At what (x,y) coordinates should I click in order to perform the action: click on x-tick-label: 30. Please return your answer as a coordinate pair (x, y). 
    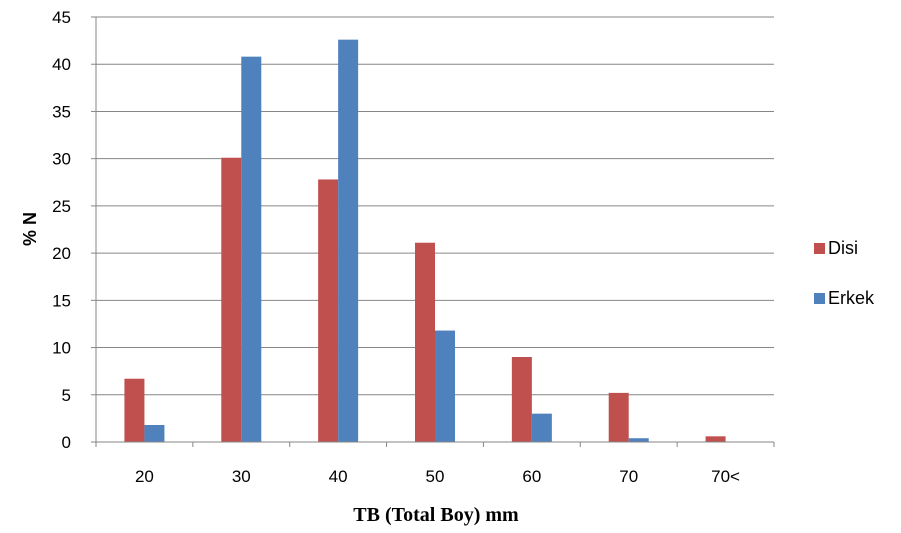
    Looking at the image, I should click on (241, 476).